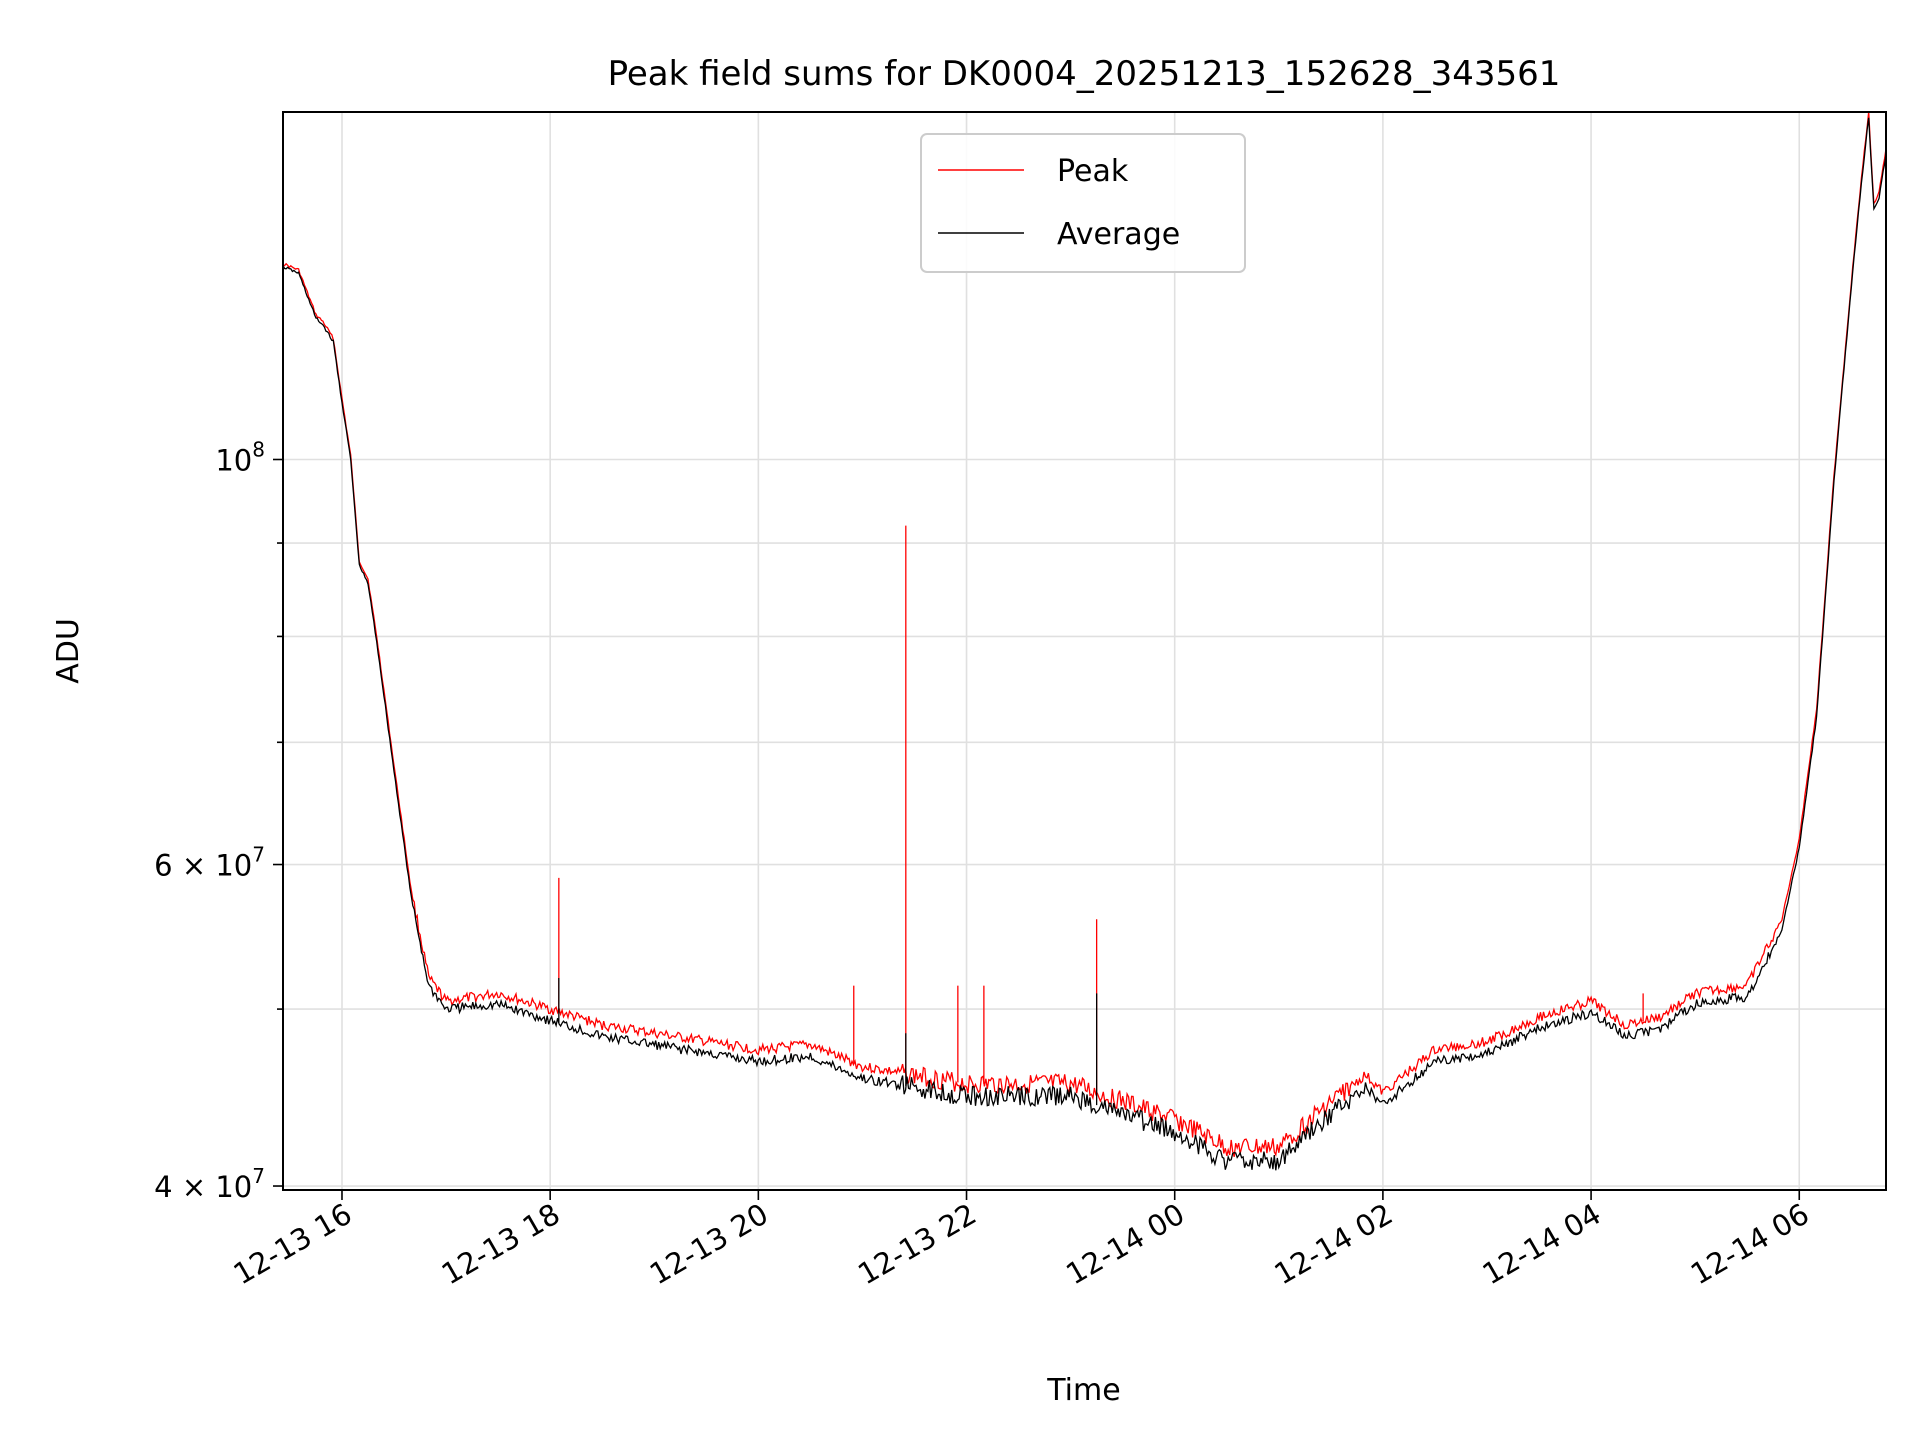  What do you see at coordinates (209, 863) in the screenshot?
I see `y-tick-label: 6 × 107` at bounding box center [209, 863].